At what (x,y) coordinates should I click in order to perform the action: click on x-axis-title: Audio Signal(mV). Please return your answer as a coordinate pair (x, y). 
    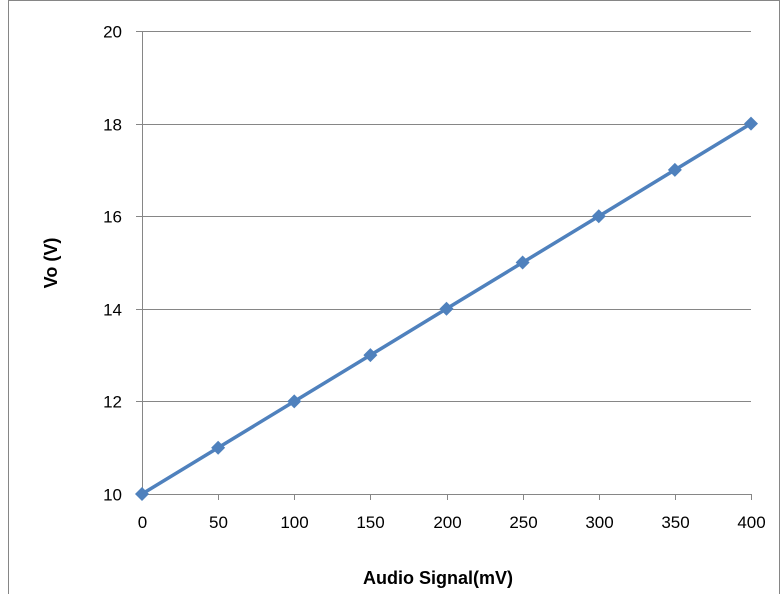
    Looking at the image, I should click on (438, 578).